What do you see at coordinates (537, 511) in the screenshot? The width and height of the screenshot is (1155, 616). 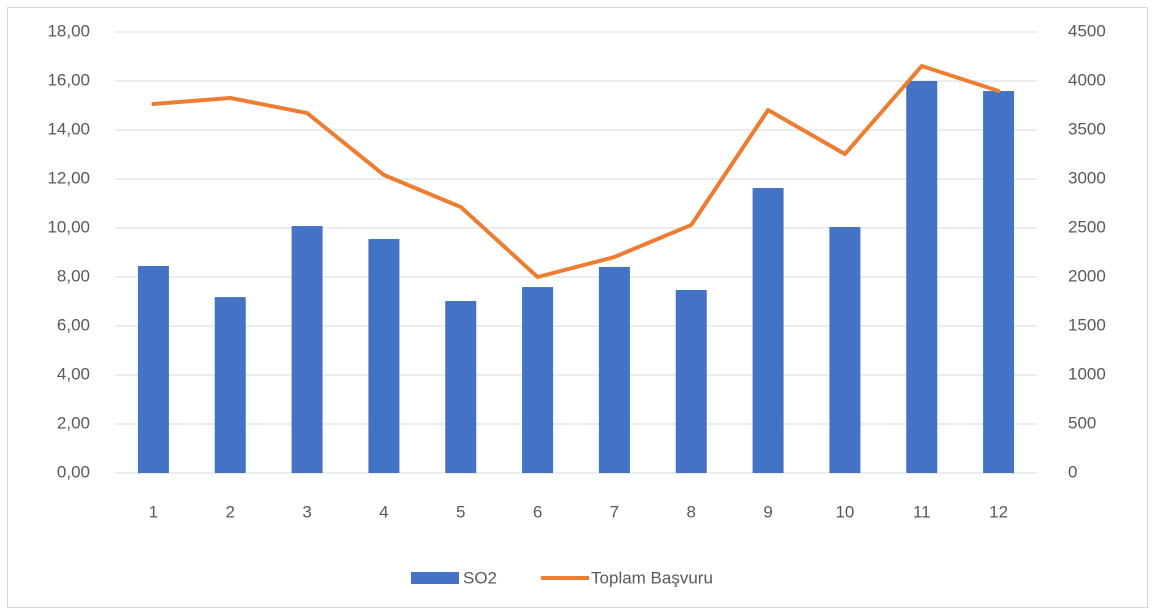 I see `x-tick-label: 6` at bounding box center [537, 511].